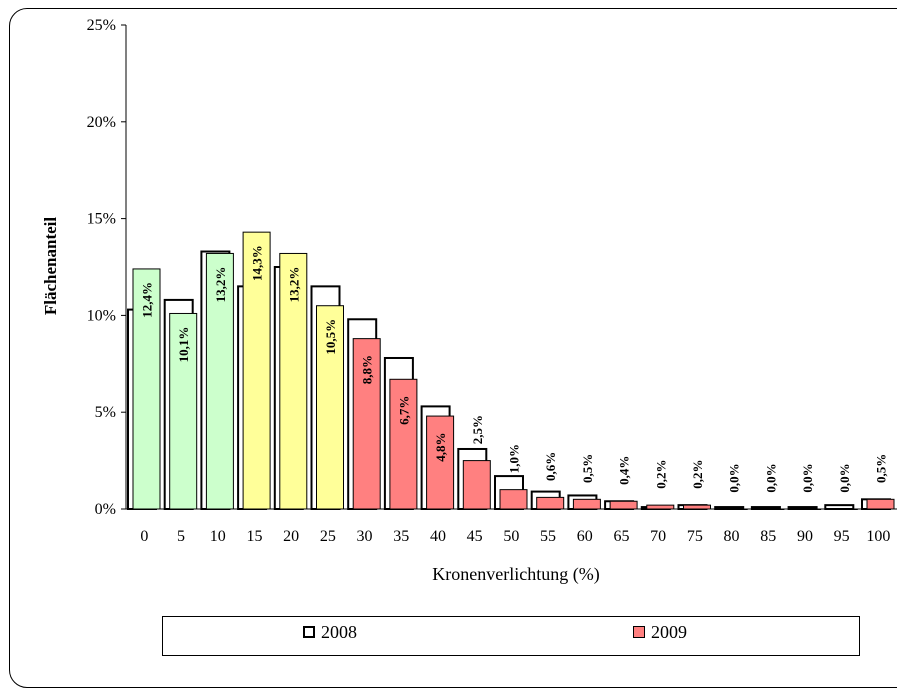  What do you see at coordinates (475, 536) in the screenshot?
I see `x-tick-label: 45` at bounding box center [475, 536].